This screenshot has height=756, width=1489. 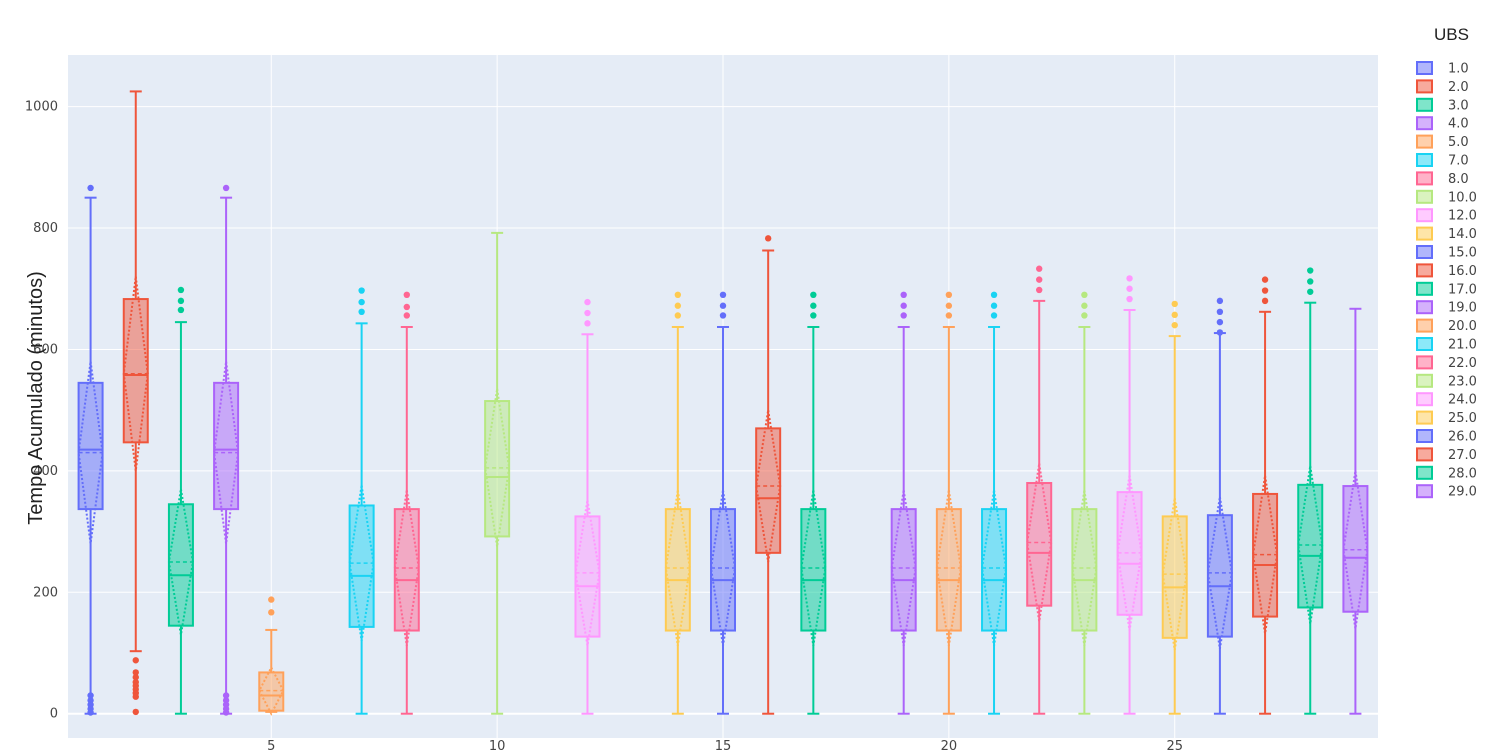 I want to click on box-series-8.0, so click(x=406, y=503).